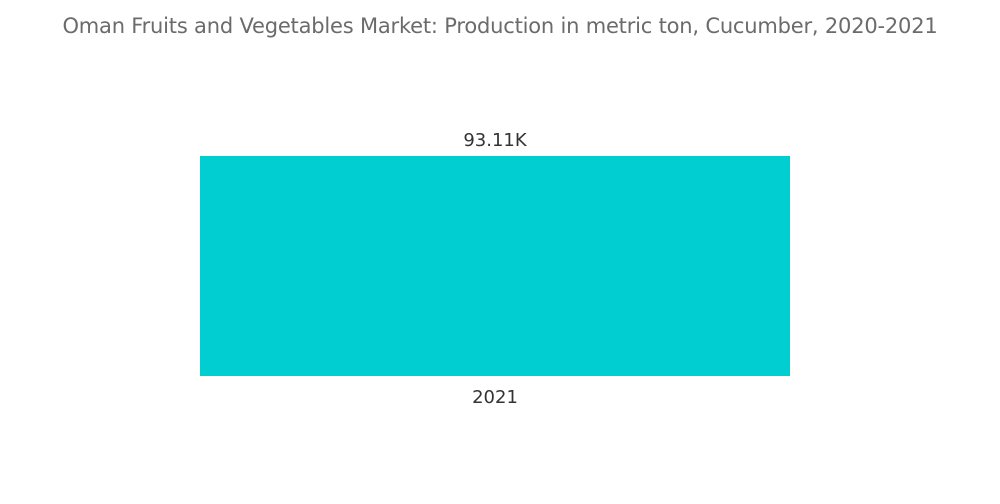 This screenshot has height=504, width=1000. Describe the element at coordinates (495, 140) in the screenshot. I see `bar-value-label: 93.11K` at that location.